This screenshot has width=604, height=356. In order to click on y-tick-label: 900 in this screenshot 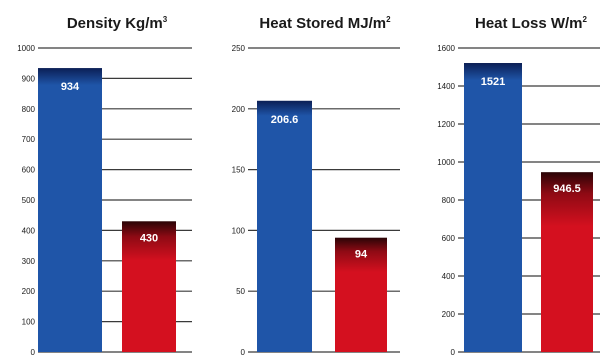, I will do `click(29, 78)`.